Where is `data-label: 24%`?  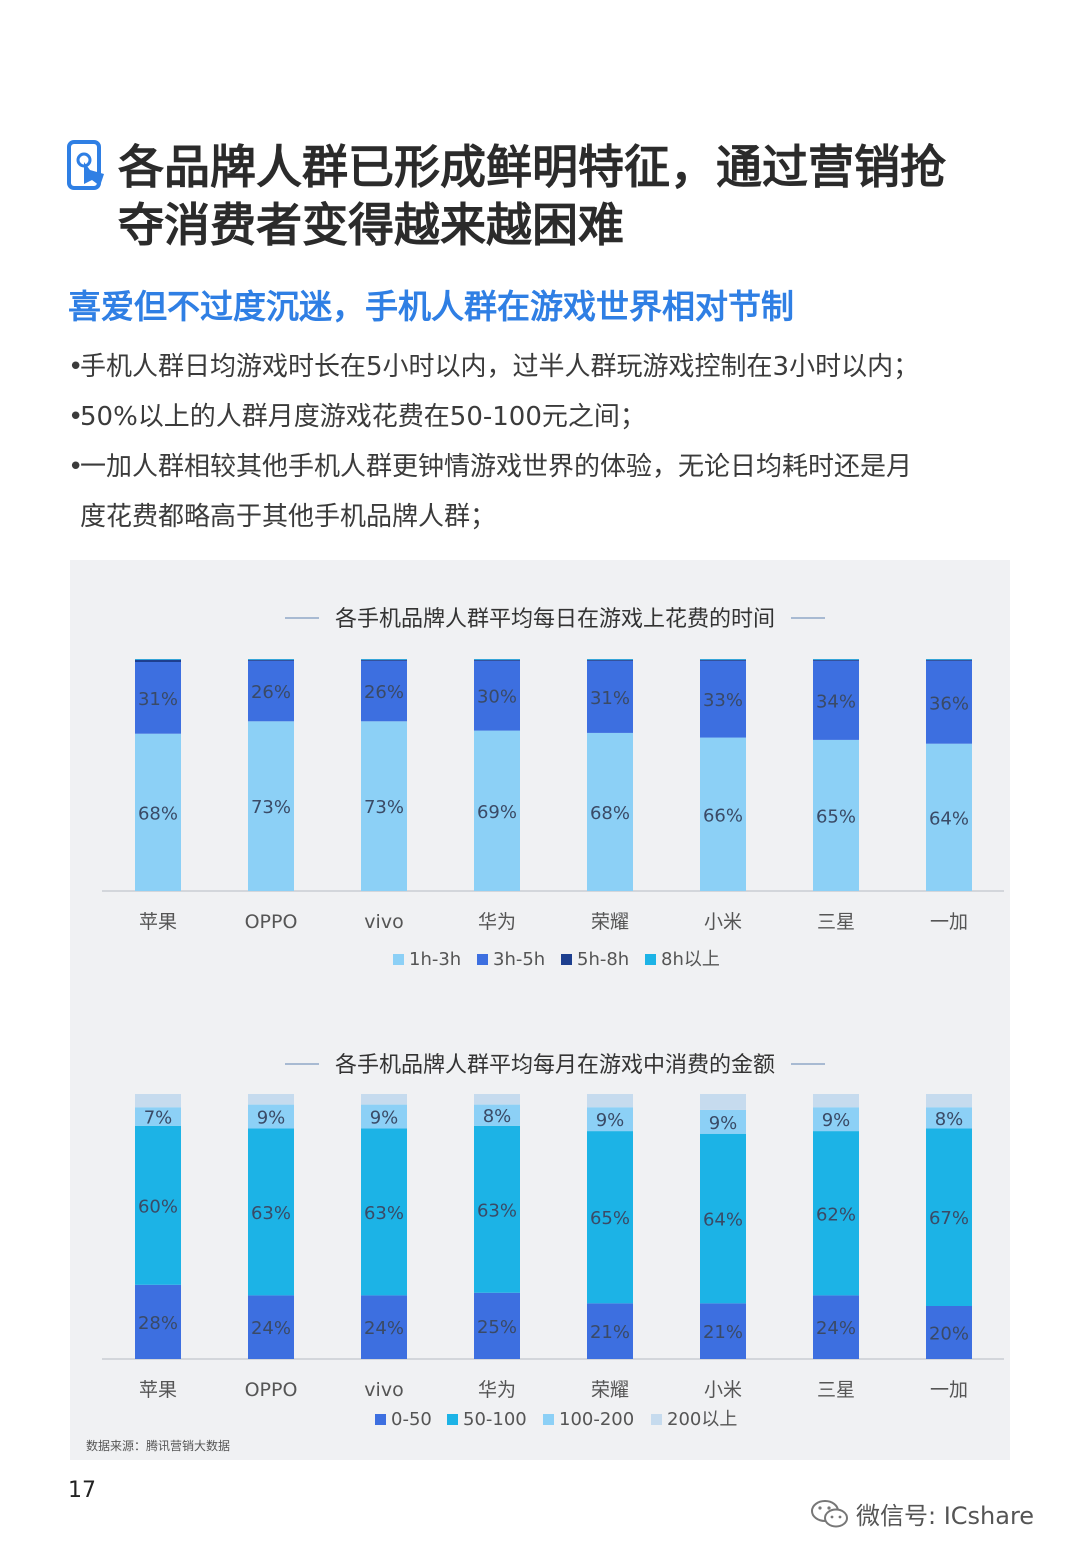
data-label: 24% is located at coordinates (271, 1328).